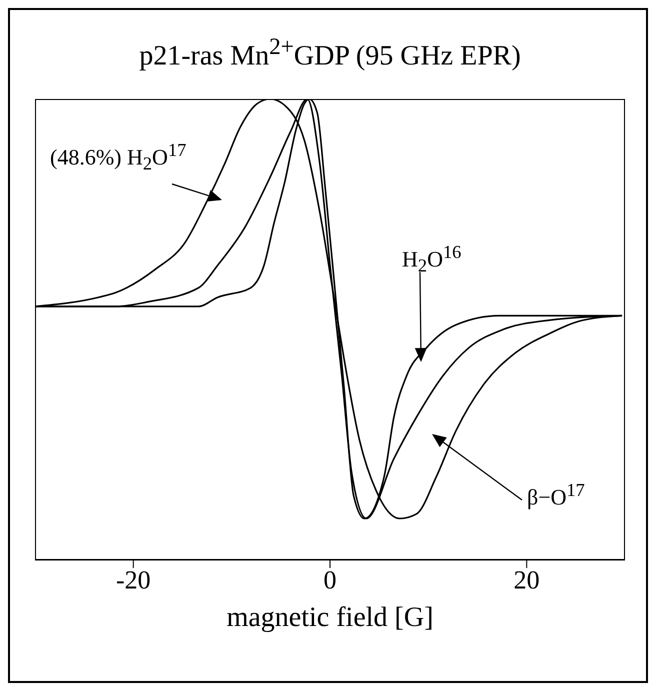 This screenshot has width=656, height=691. Describe the element at coordinates (432, 259) in the screenshot. I see `annotation: H$_{2}$O$^{16}$` at that location.